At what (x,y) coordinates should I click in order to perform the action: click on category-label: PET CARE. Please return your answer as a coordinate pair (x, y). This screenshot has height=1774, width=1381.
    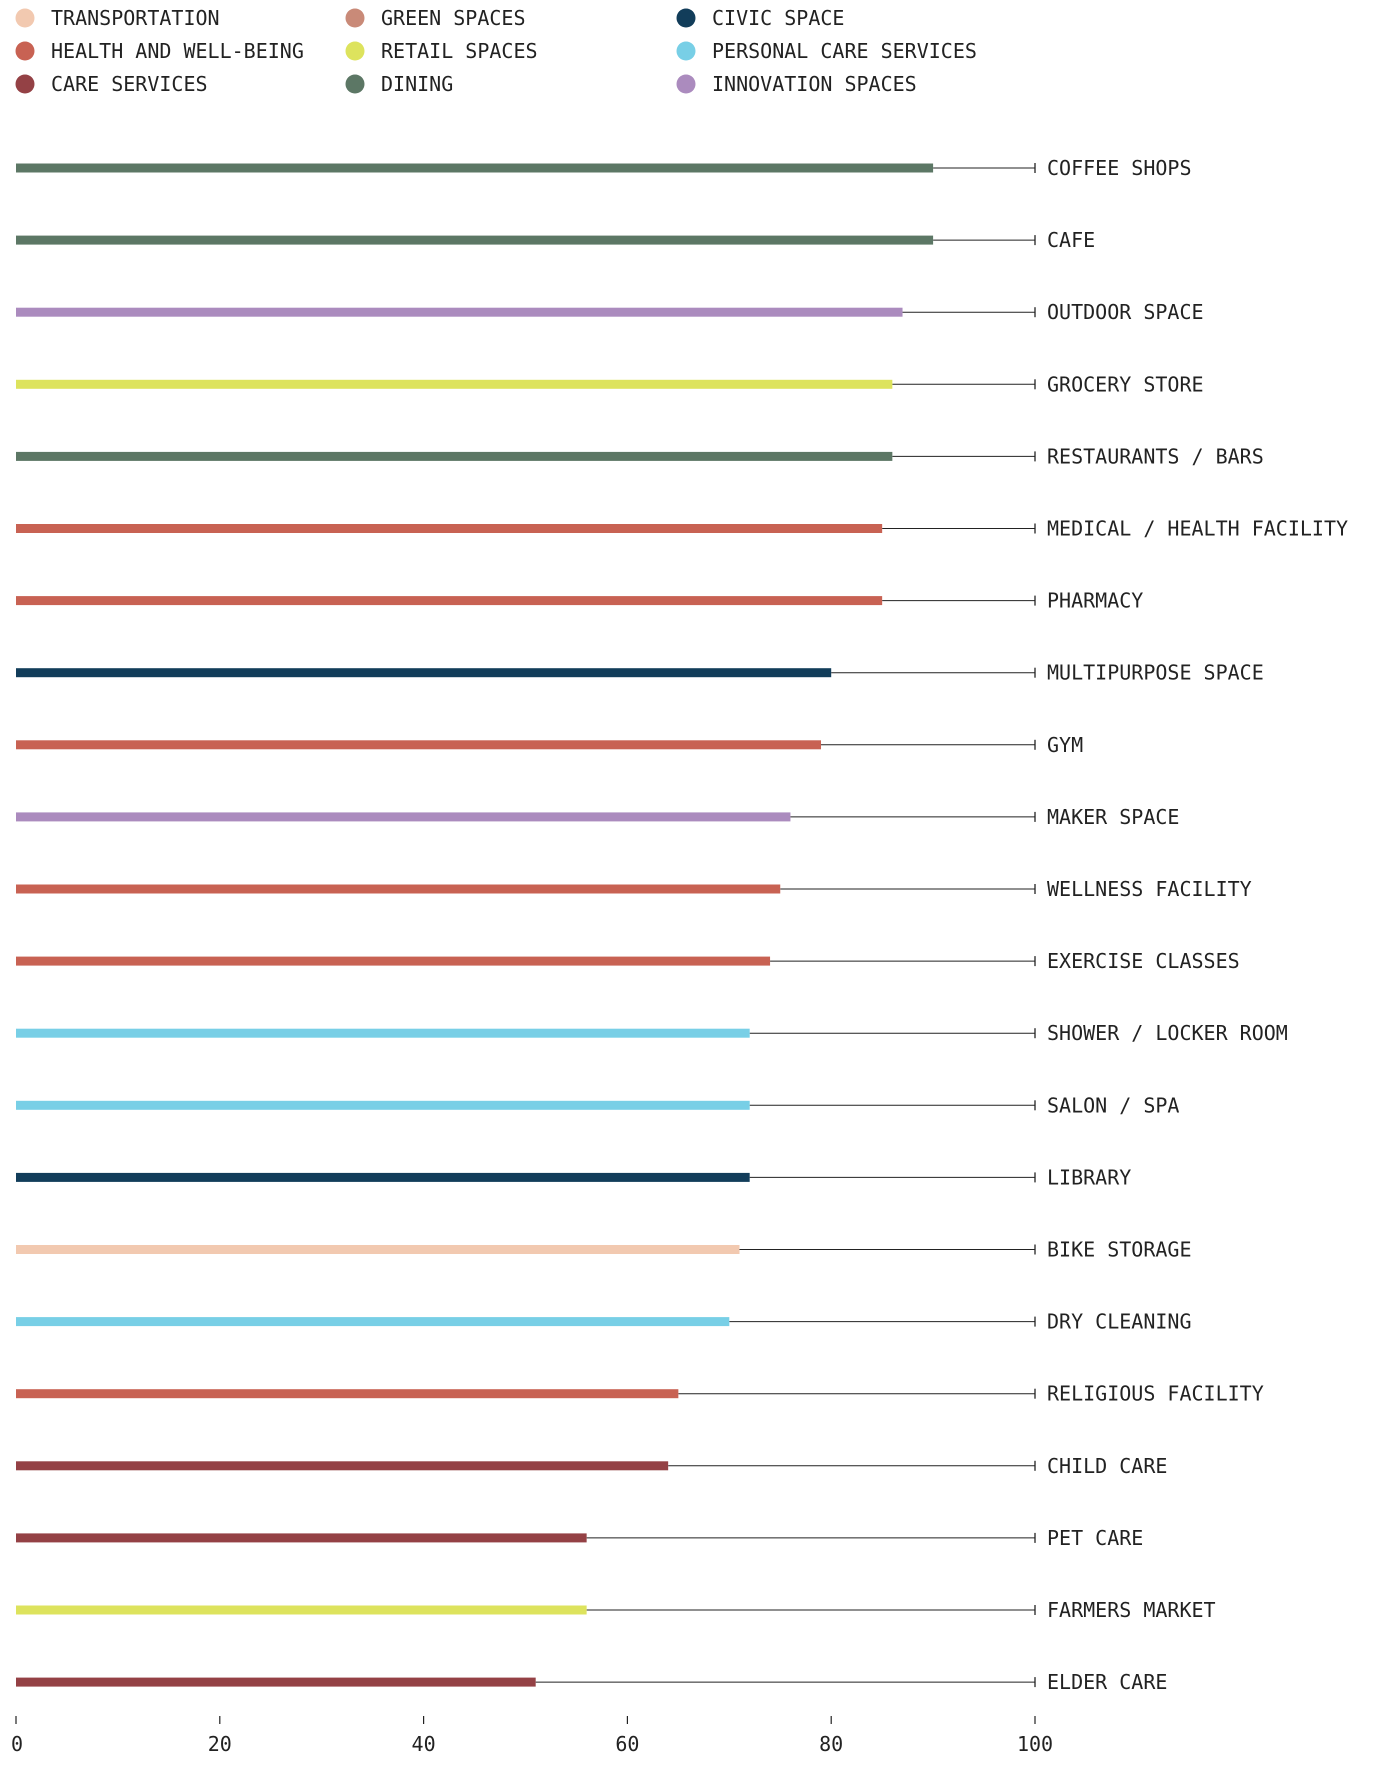
    Looking at the image, I should click on (1095, 1538).